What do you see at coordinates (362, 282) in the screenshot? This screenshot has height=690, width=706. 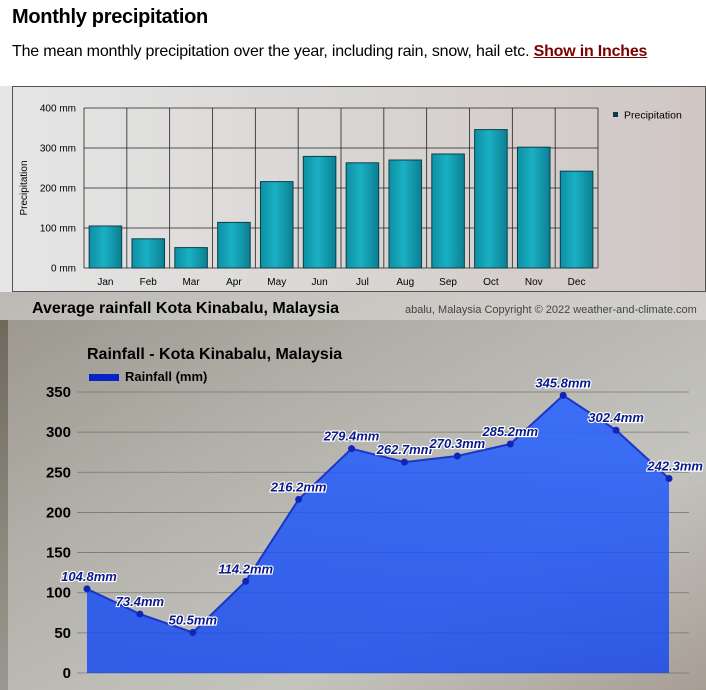 I see `x-tick-label: Jul` at bounding box center [362, 282].